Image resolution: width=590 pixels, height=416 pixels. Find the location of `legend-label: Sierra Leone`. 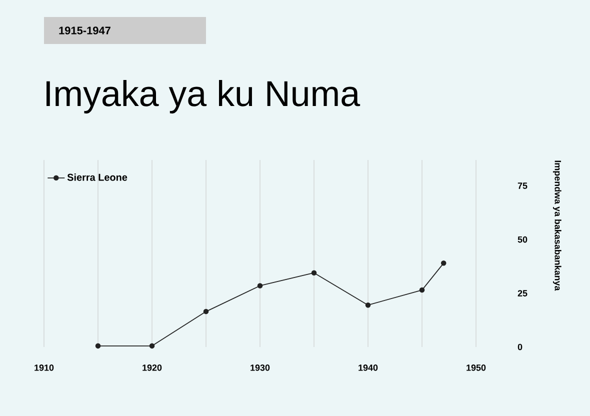

legend-label: Sierra Leone is located at coordinates (97, 177).